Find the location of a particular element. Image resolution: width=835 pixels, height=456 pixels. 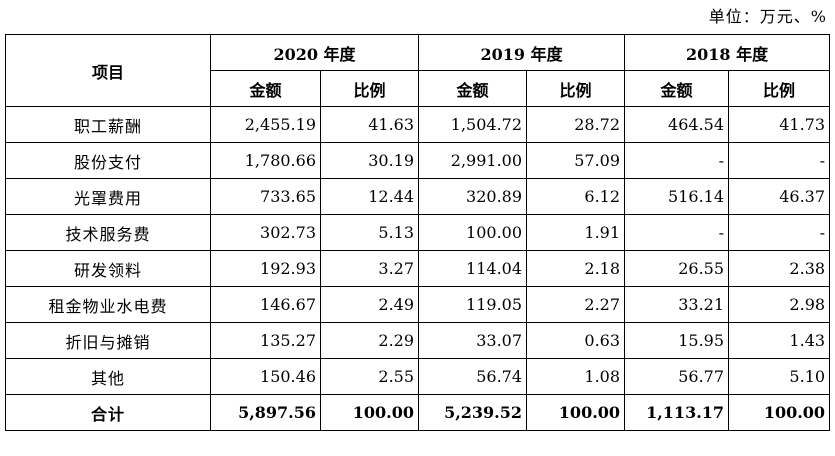

cell-value: 2.29 is located at coordinates (369, 340).